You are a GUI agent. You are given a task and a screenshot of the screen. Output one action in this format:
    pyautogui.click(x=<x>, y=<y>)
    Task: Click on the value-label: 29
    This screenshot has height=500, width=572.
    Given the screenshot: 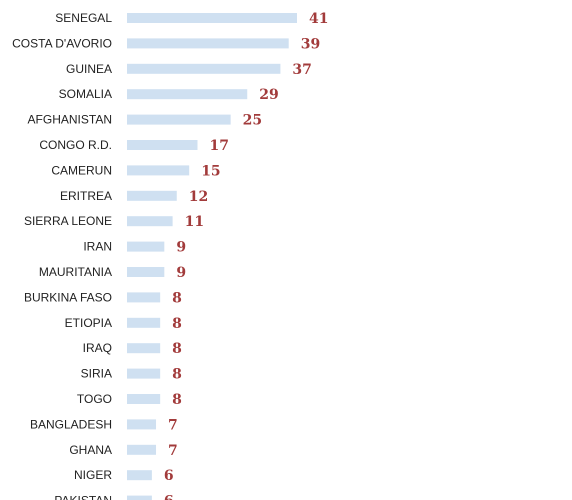 What is the action you would take?
    pyautogui.click(x=268, y=95)
    